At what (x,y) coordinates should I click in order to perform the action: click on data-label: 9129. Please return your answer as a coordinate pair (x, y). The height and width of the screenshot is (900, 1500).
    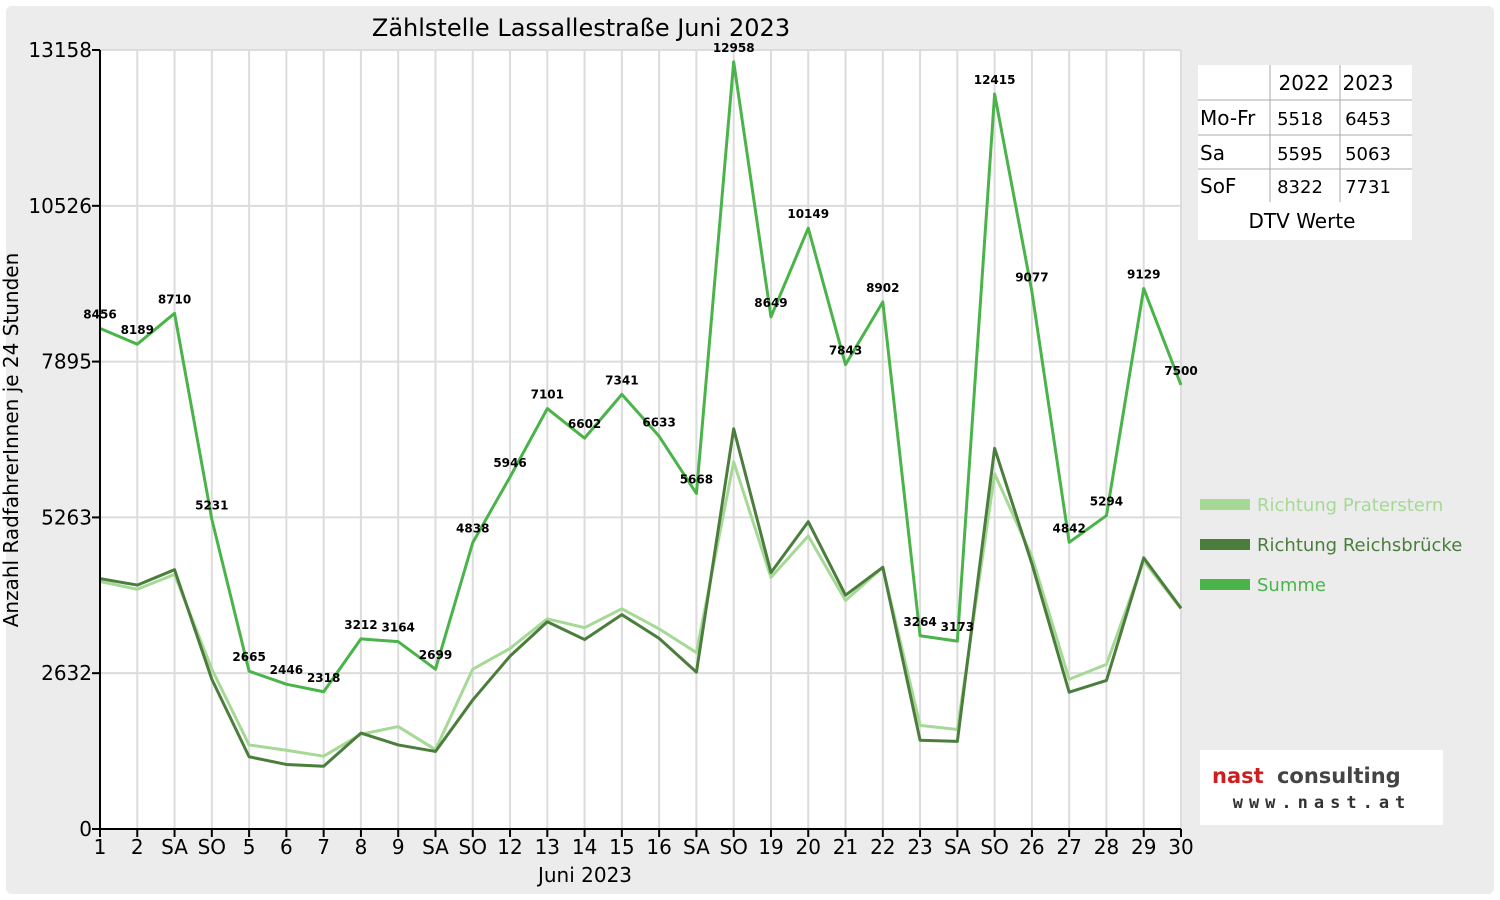
    Looking at the image, I should click on (1143, 275).